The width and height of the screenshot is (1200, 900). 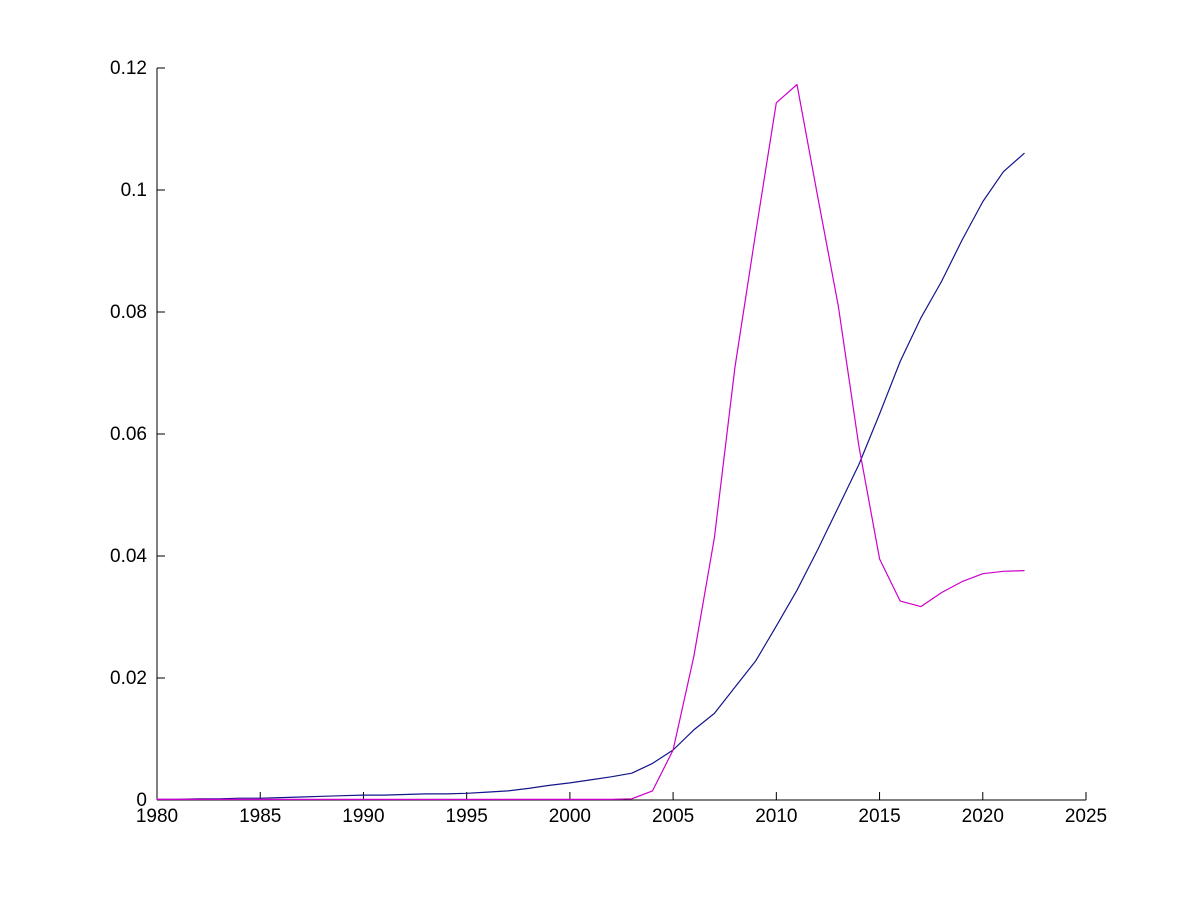 I want to click on y-tick-label: 0.06, so click(x=128, y=434).